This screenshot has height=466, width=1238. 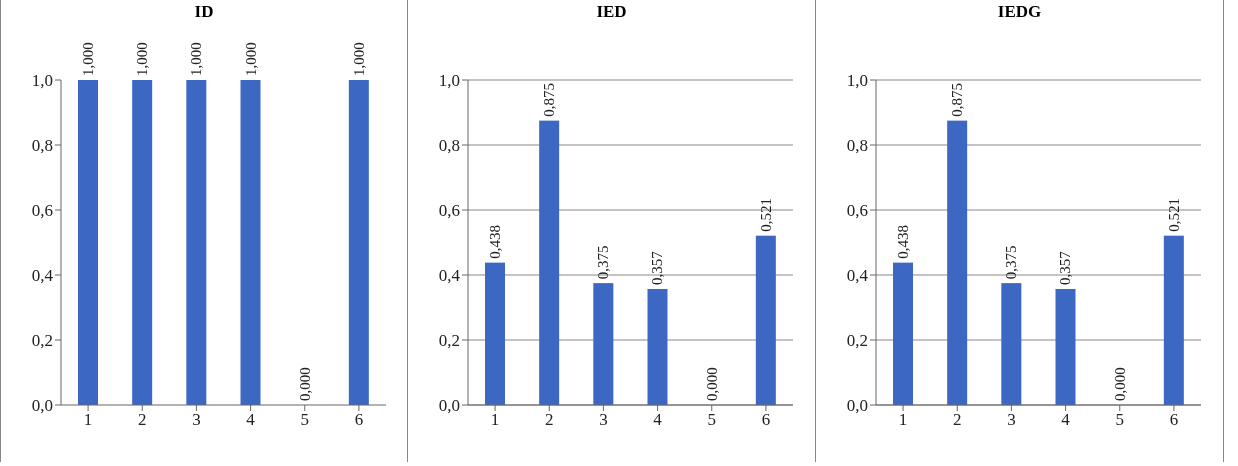 I want to click on chart-title: ID, so click(x=204, y=12).